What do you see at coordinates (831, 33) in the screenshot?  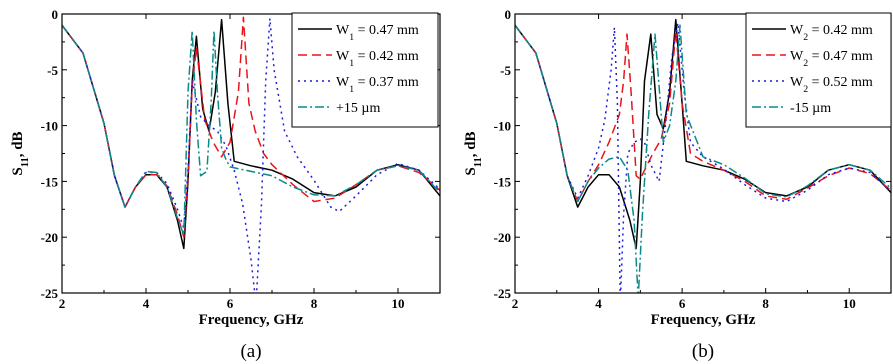 I see `legend-label-1: W2 = 0.42 mm` at bounding box center [831, 33].